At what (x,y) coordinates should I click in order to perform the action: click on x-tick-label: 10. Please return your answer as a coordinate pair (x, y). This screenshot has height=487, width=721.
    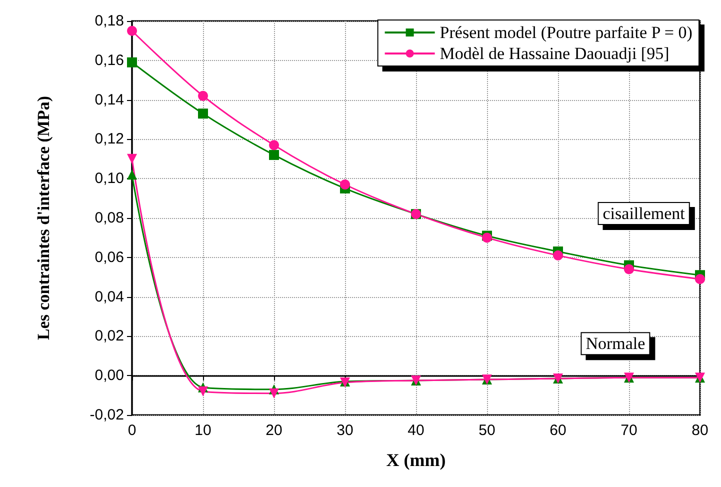
    Looking at the image, I should click on (203, 430).